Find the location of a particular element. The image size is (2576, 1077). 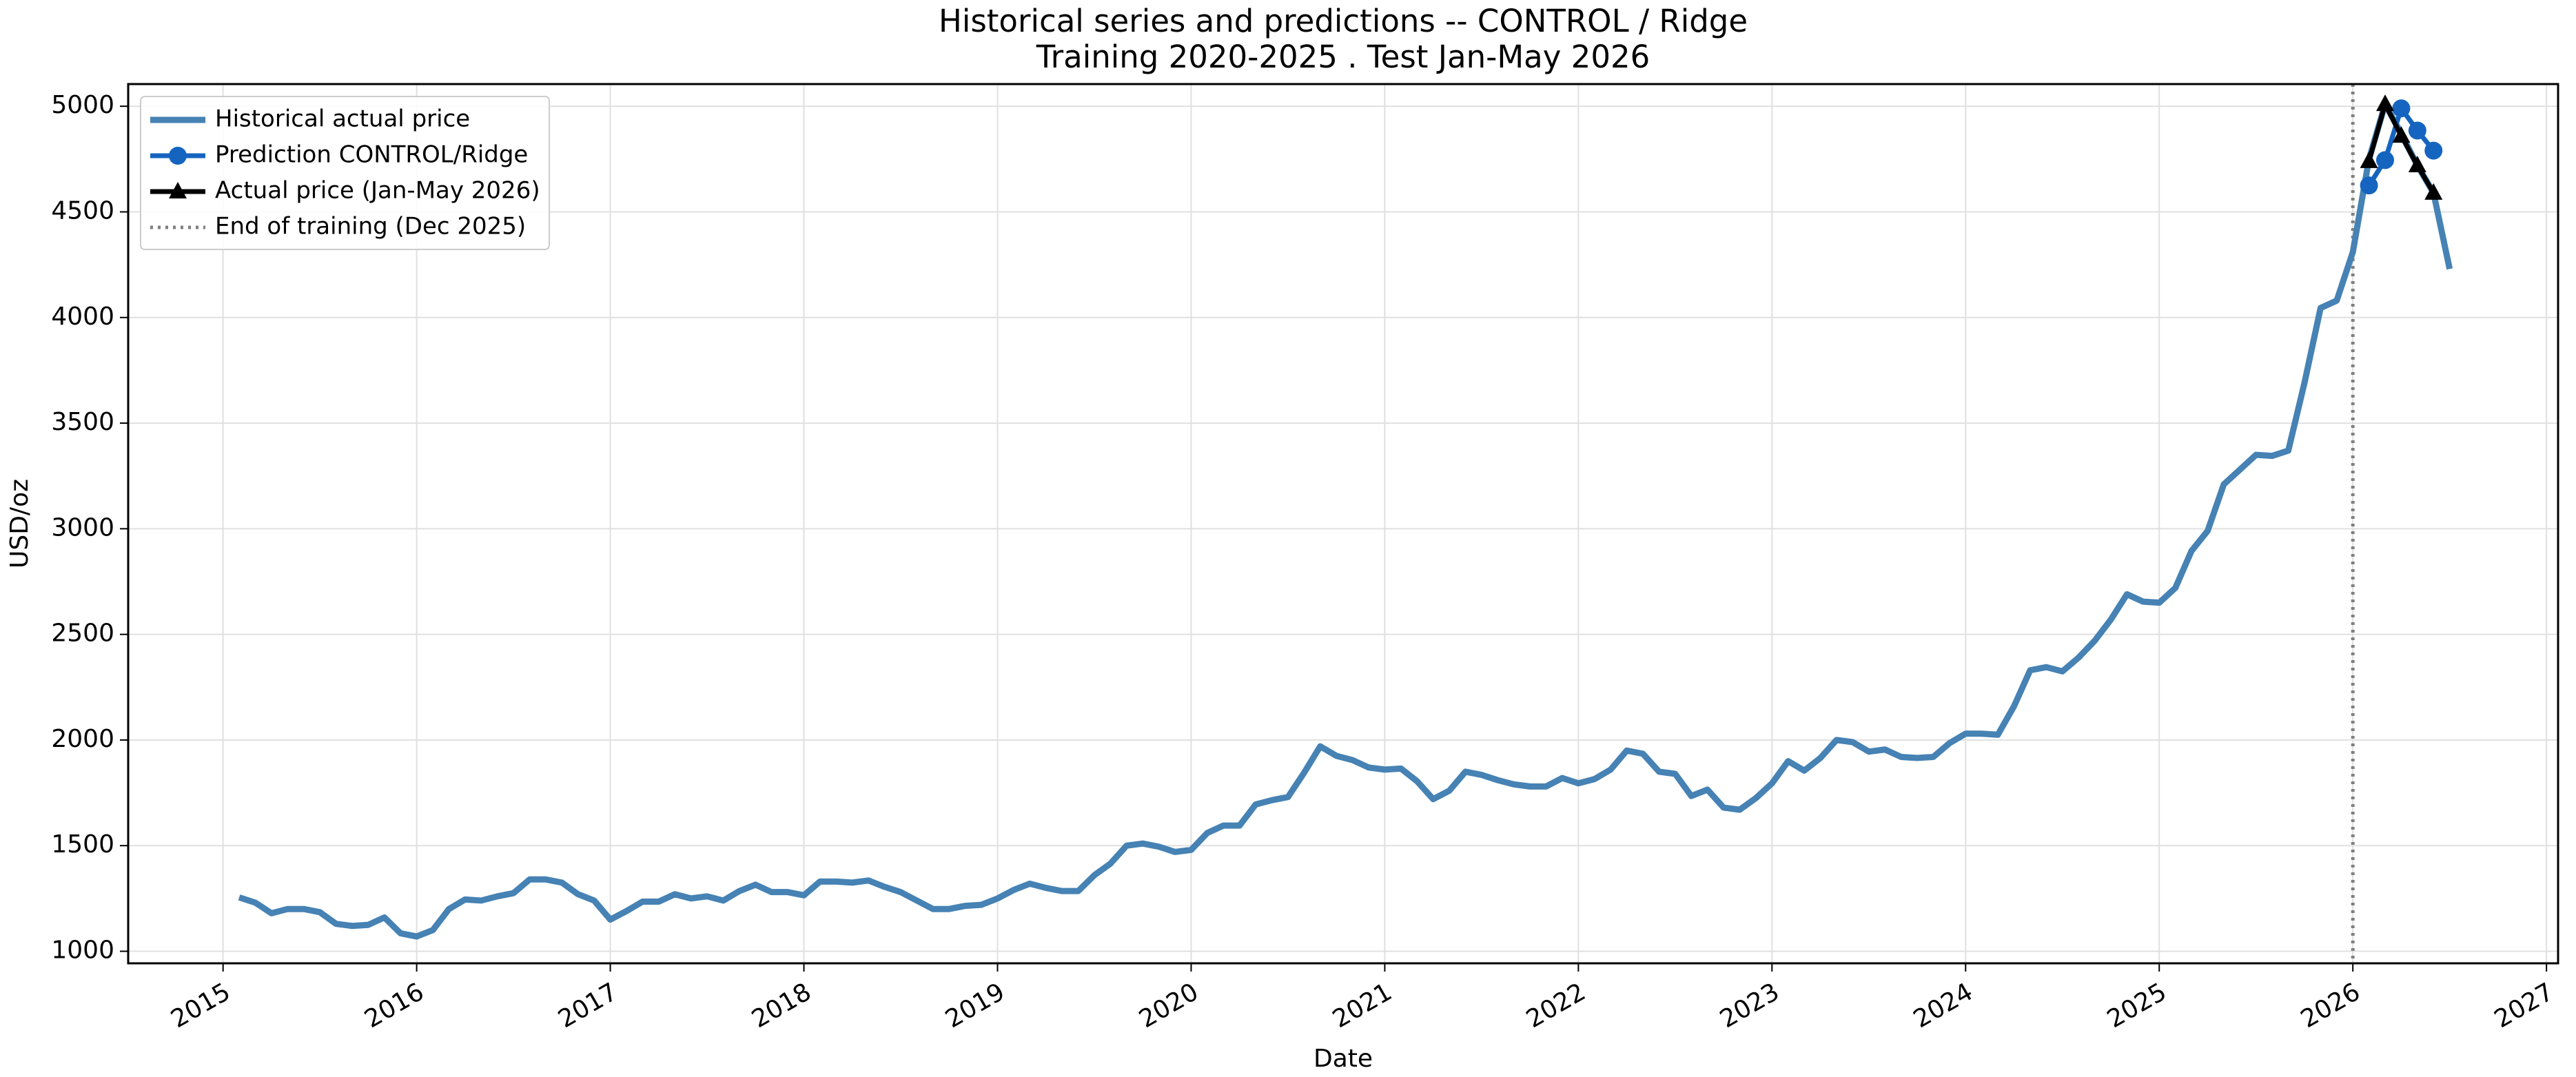

y-axis-label: USD/oz is located at coordinates (20, 523).